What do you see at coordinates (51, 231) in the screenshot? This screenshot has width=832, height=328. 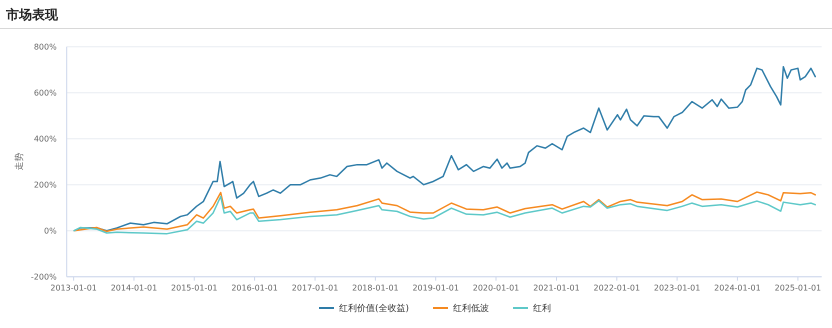 I see `y-tick-label: 0%` at bounding box center [51, 231].